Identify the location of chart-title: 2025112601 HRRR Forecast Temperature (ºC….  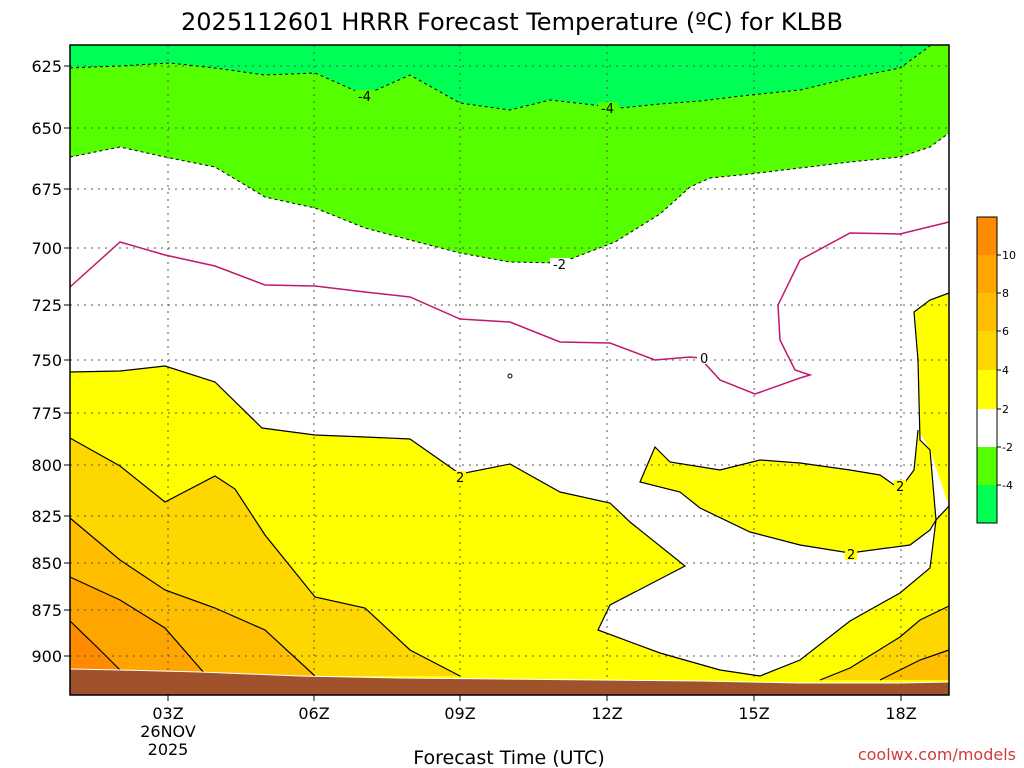
(512, 22).